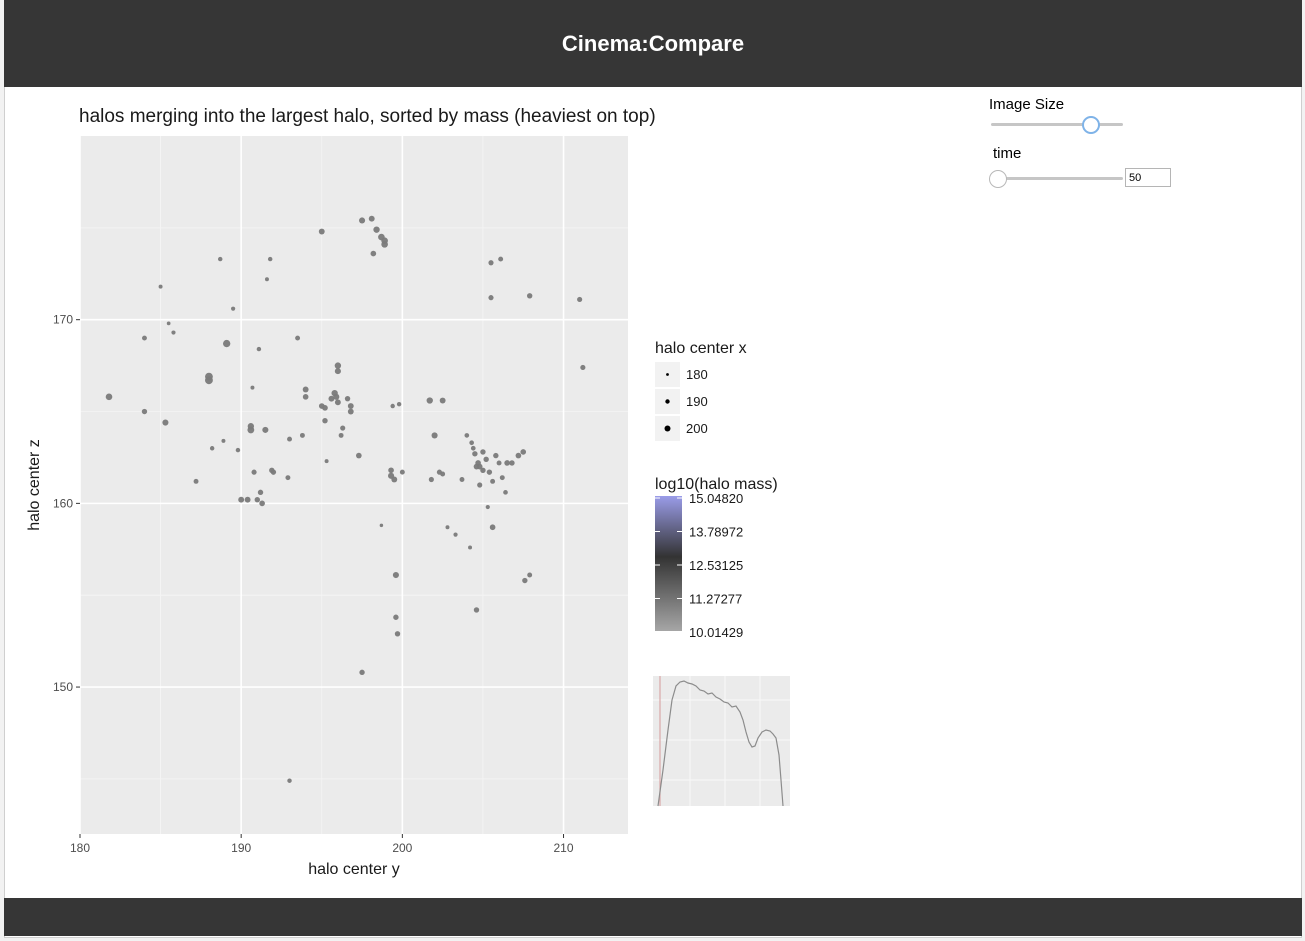 The image size is (1305, 941). I want to click on size-legend-label: 200, so click(697, 428).